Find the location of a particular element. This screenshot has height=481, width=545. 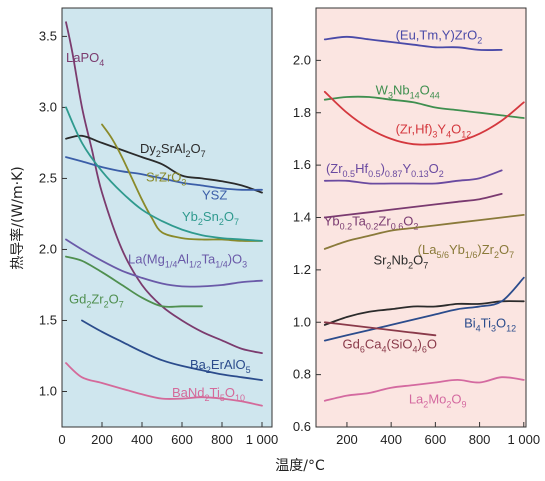

series-label: Dy2SrAl2O7 is located at coordinates (173, 150).